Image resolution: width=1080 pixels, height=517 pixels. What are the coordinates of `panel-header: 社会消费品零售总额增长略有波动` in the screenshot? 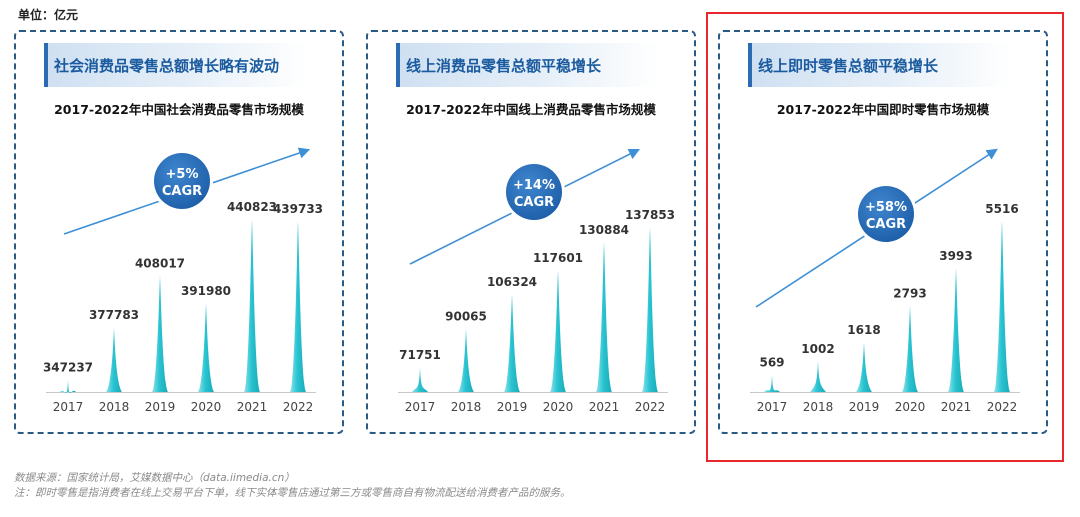 It's located at (176, 65).